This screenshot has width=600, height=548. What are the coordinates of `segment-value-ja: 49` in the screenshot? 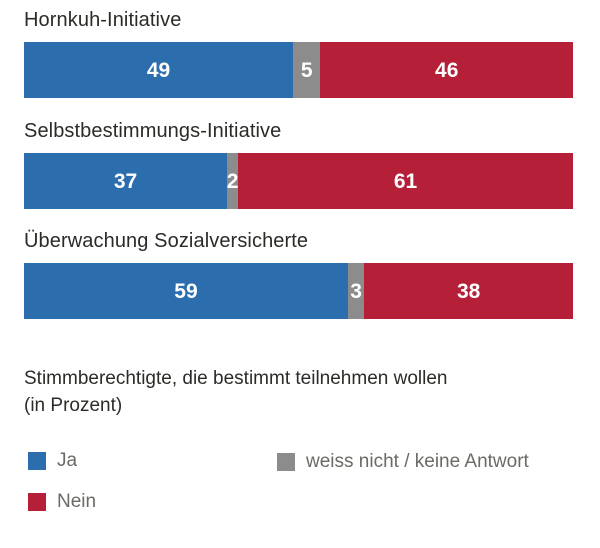 It's located at (158, 70).